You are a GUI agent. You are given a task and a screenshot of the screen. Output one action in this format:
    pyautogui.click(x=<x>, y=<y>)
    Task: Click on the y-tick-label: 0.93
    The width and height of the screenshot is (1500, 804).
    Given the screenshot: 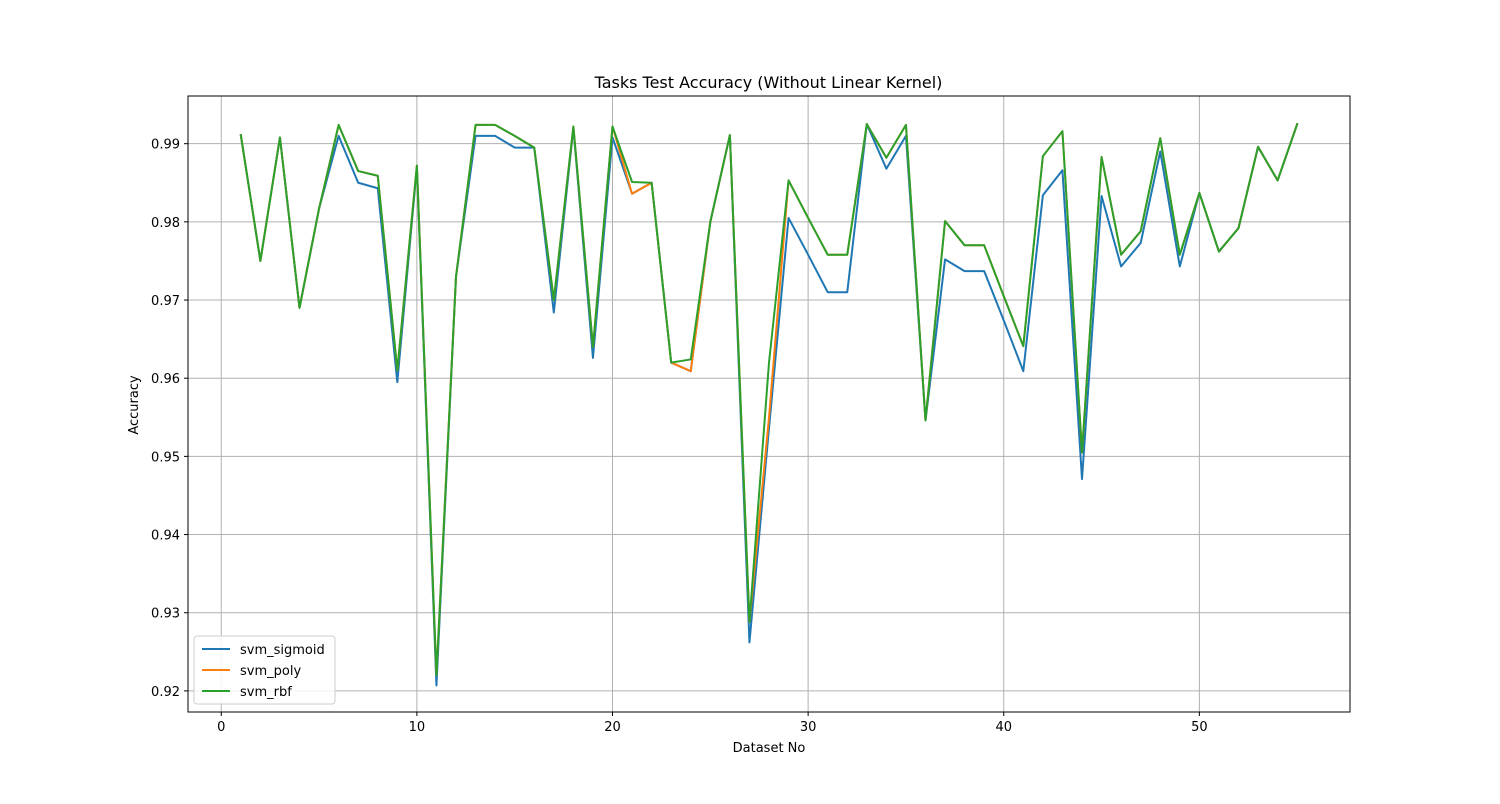 What is the action you would take?
    pyautogui.click(x=165, y=614)
    